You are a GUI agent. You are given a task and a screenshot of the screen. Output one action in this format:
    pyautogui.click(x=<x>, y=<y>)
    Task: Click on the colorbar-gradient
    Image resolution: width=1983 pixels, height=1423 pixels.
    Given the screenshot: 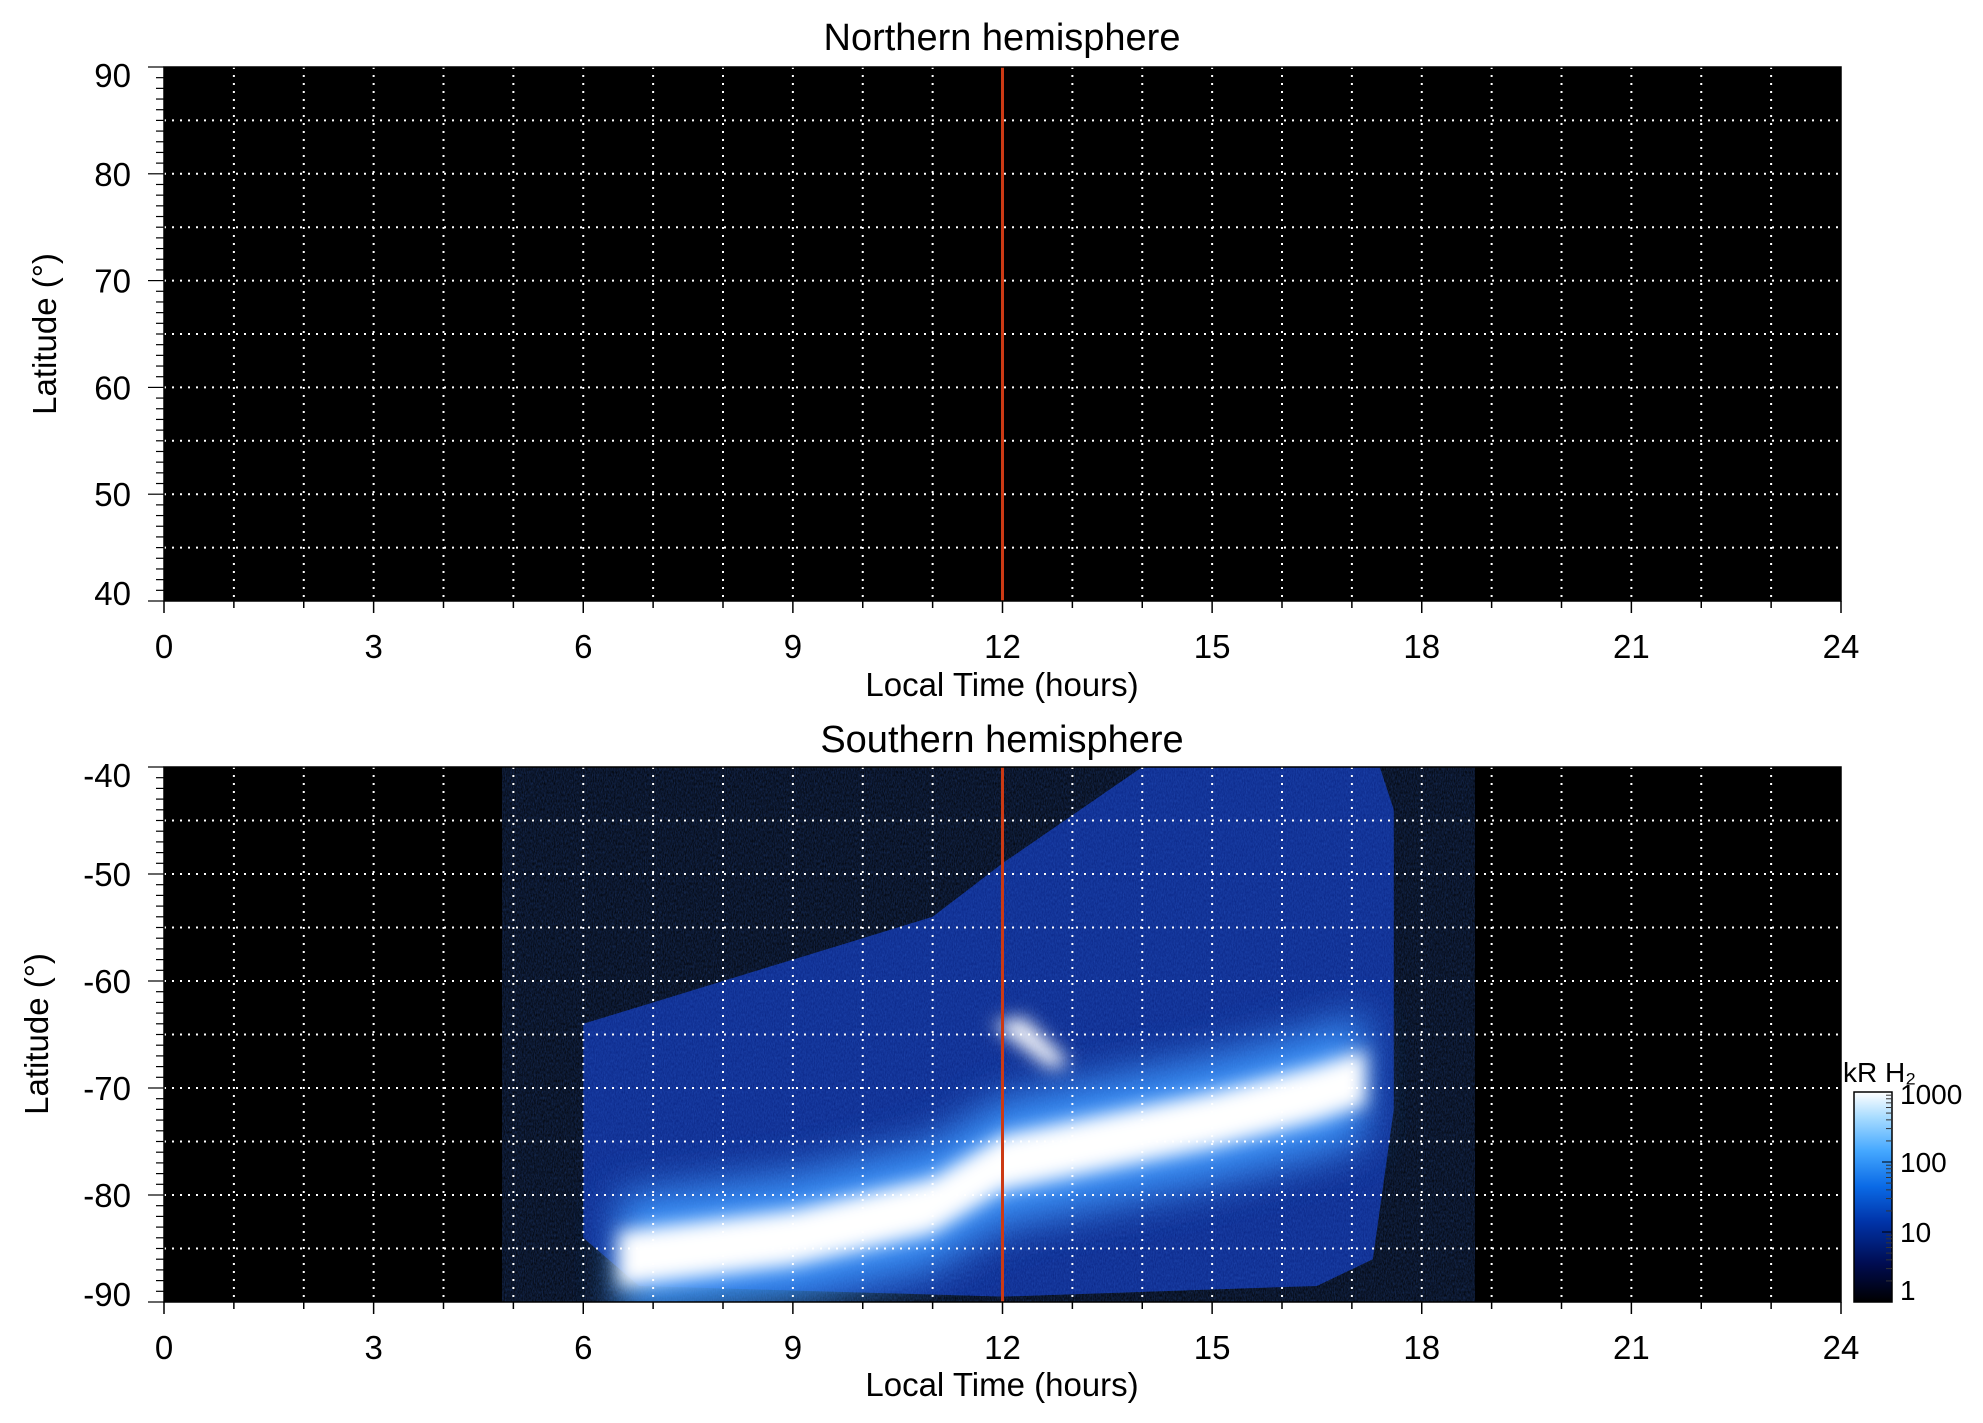 What is the action you would take?
    pyautogui.click(x=1873, y=1197)
    